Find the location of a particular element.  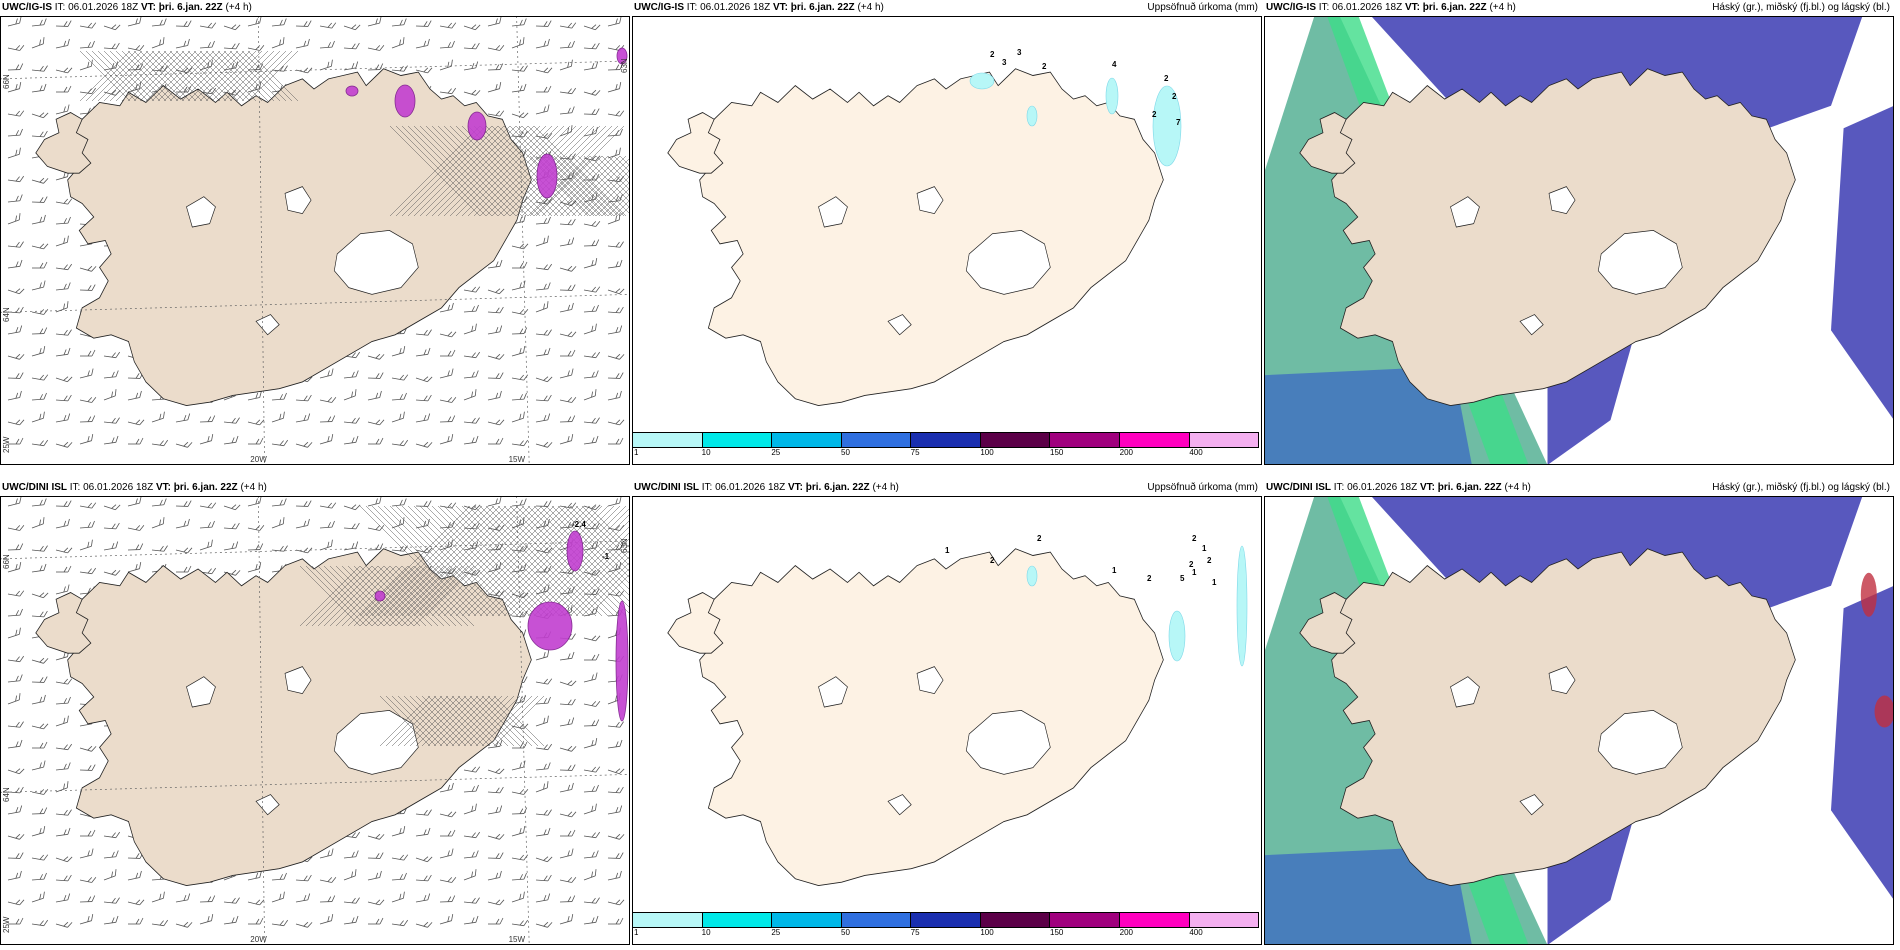

map-canvas is located at coordinates (957, 715).